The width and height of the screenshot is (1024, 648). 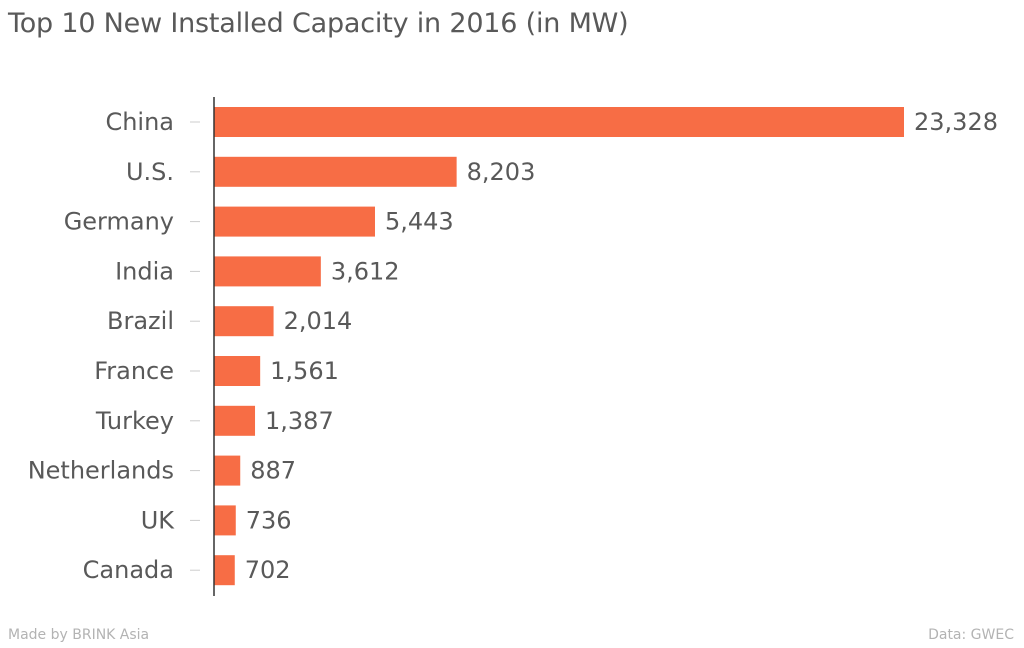 What do you see at coordinates (269, 520) in the screenshot?
I see `value-label-uk: 736` at bounding box center [269, 520].